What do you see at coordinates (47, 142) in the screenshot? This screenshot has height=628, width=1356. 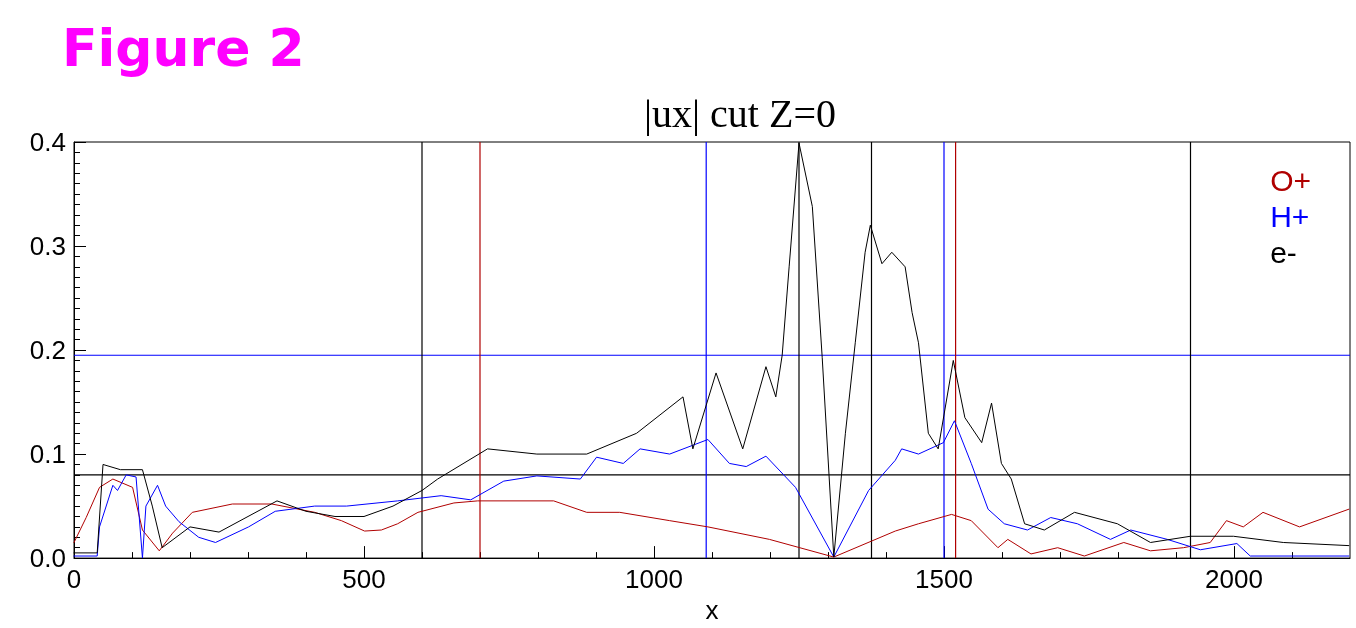 I see `y-tick-label: 0.4` at bounding box center [47, 142].